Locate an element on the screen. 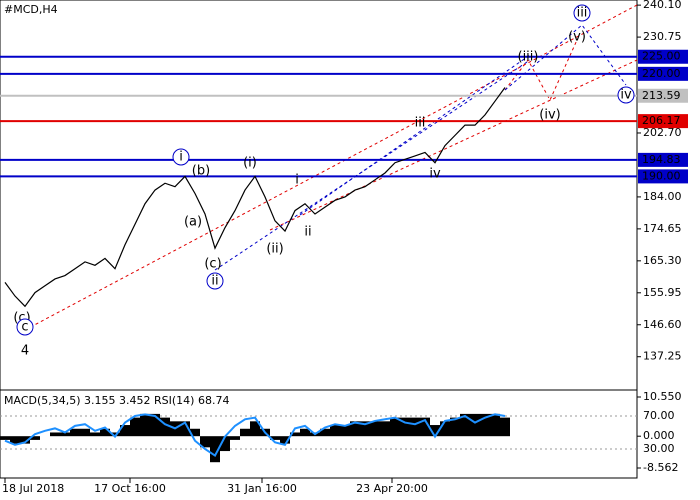 The width and height of the screenshot is (700, 500). symbol: #MCD,H4 is located at coordinates (31, 9).